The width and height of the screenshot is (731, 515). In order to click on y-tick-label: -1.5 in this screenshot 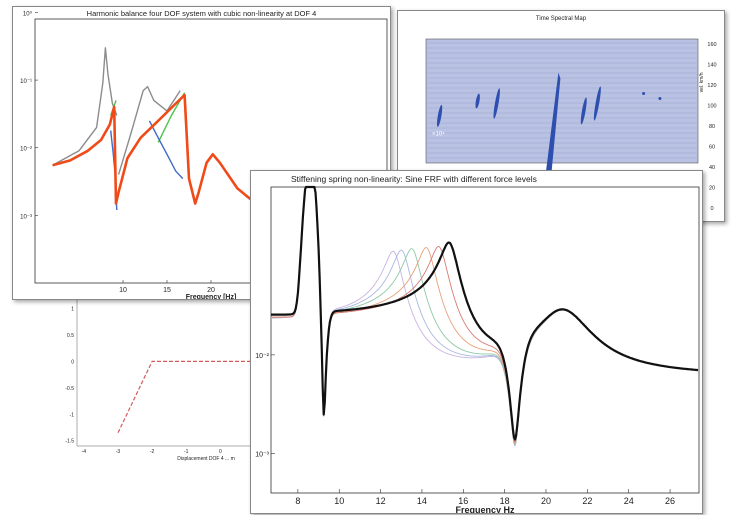, I will do `click(69, 442)`.